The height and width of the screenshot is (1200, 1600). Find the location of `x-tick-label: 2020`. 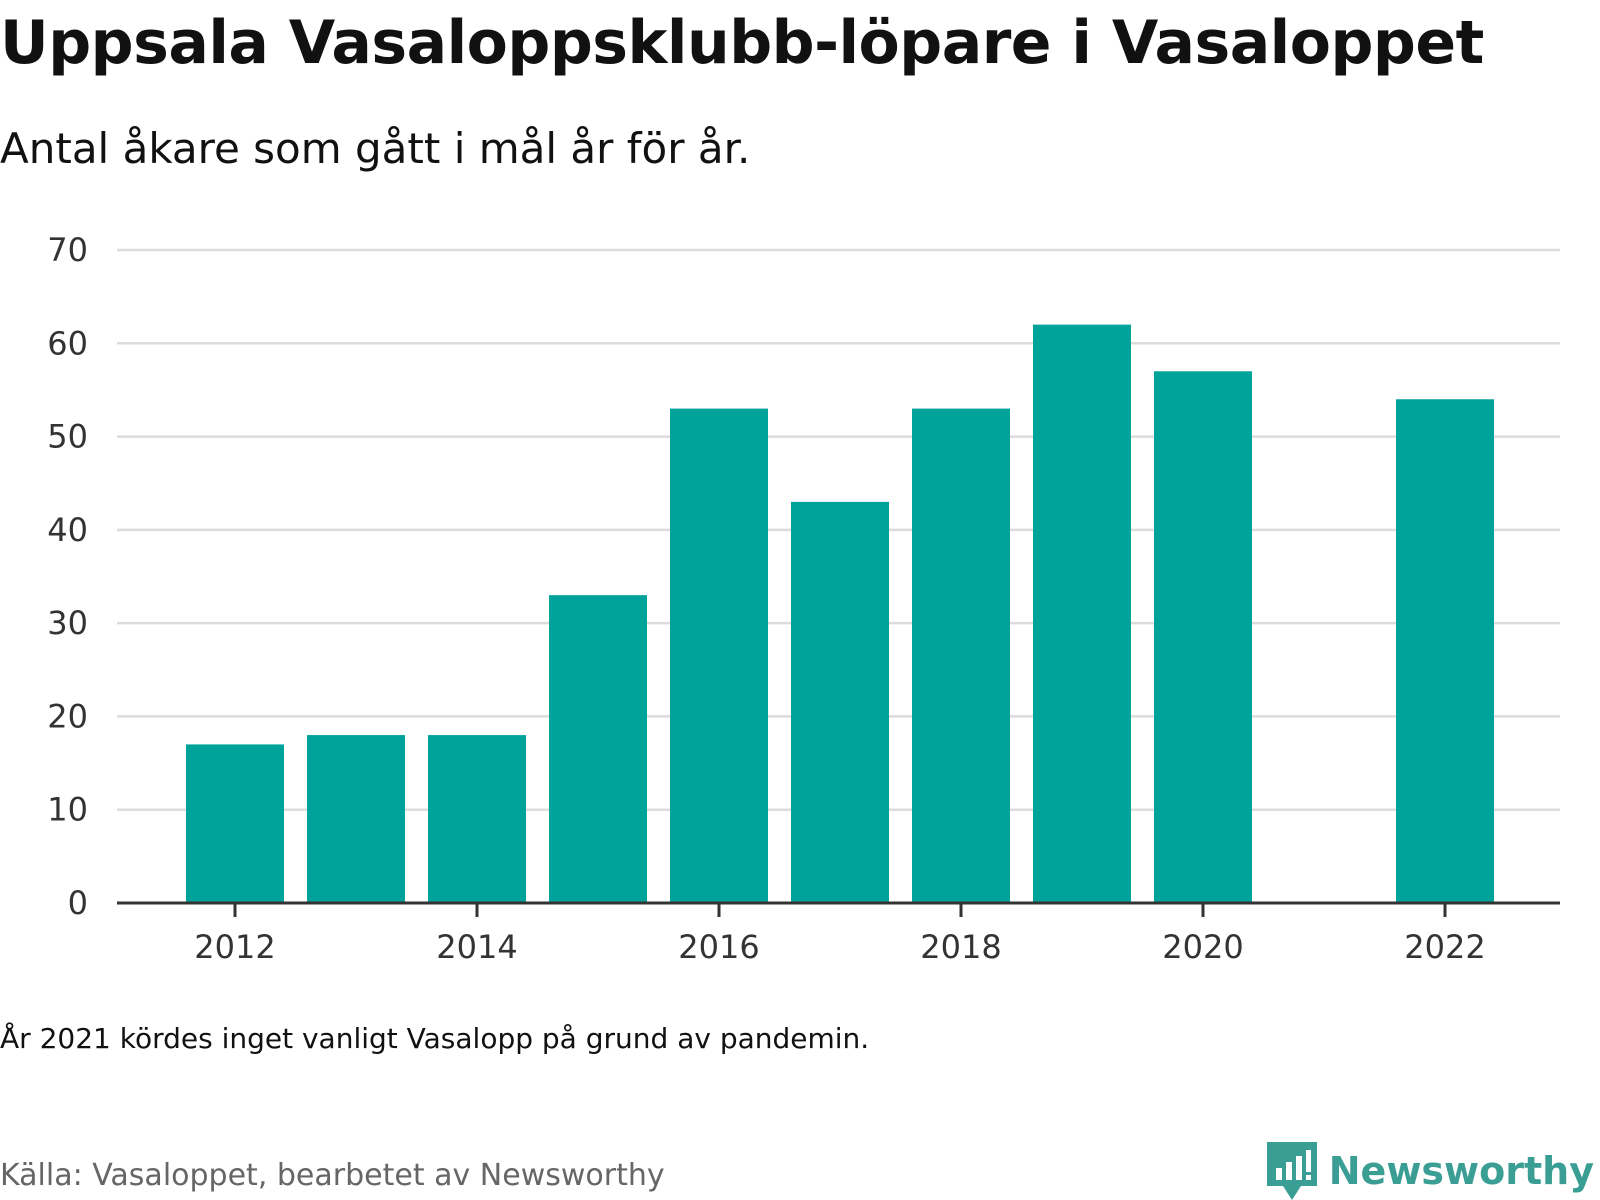

x-tick-label: 2020 is located at coordinates (1202, 947).